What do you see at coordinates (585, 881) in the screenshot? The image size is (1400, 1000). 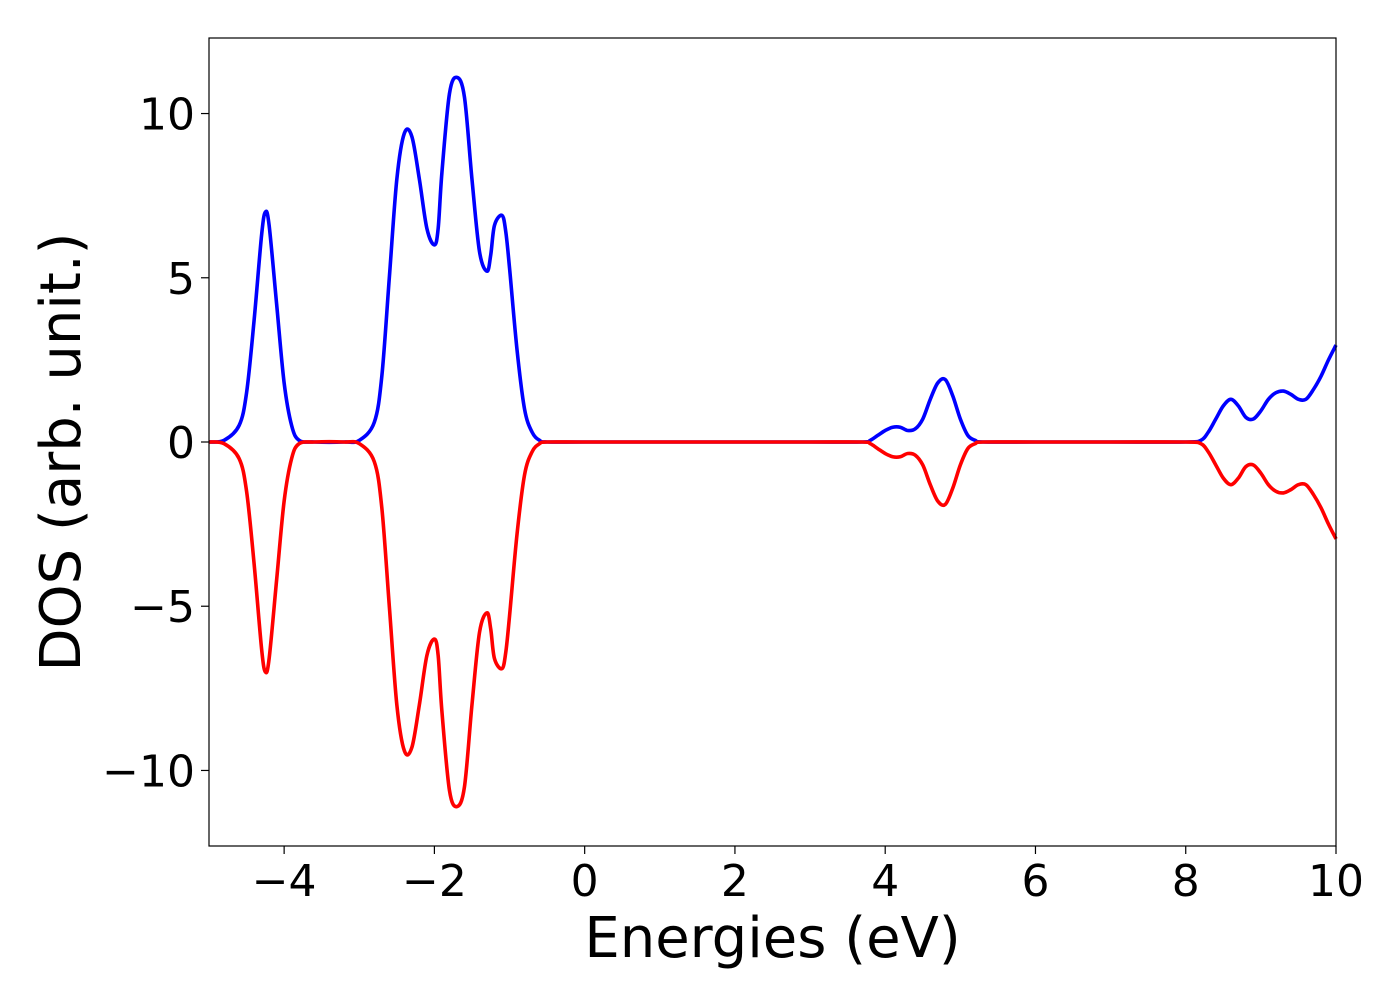 I see `x-tick-label: 0` at bounding box center [585, 881].